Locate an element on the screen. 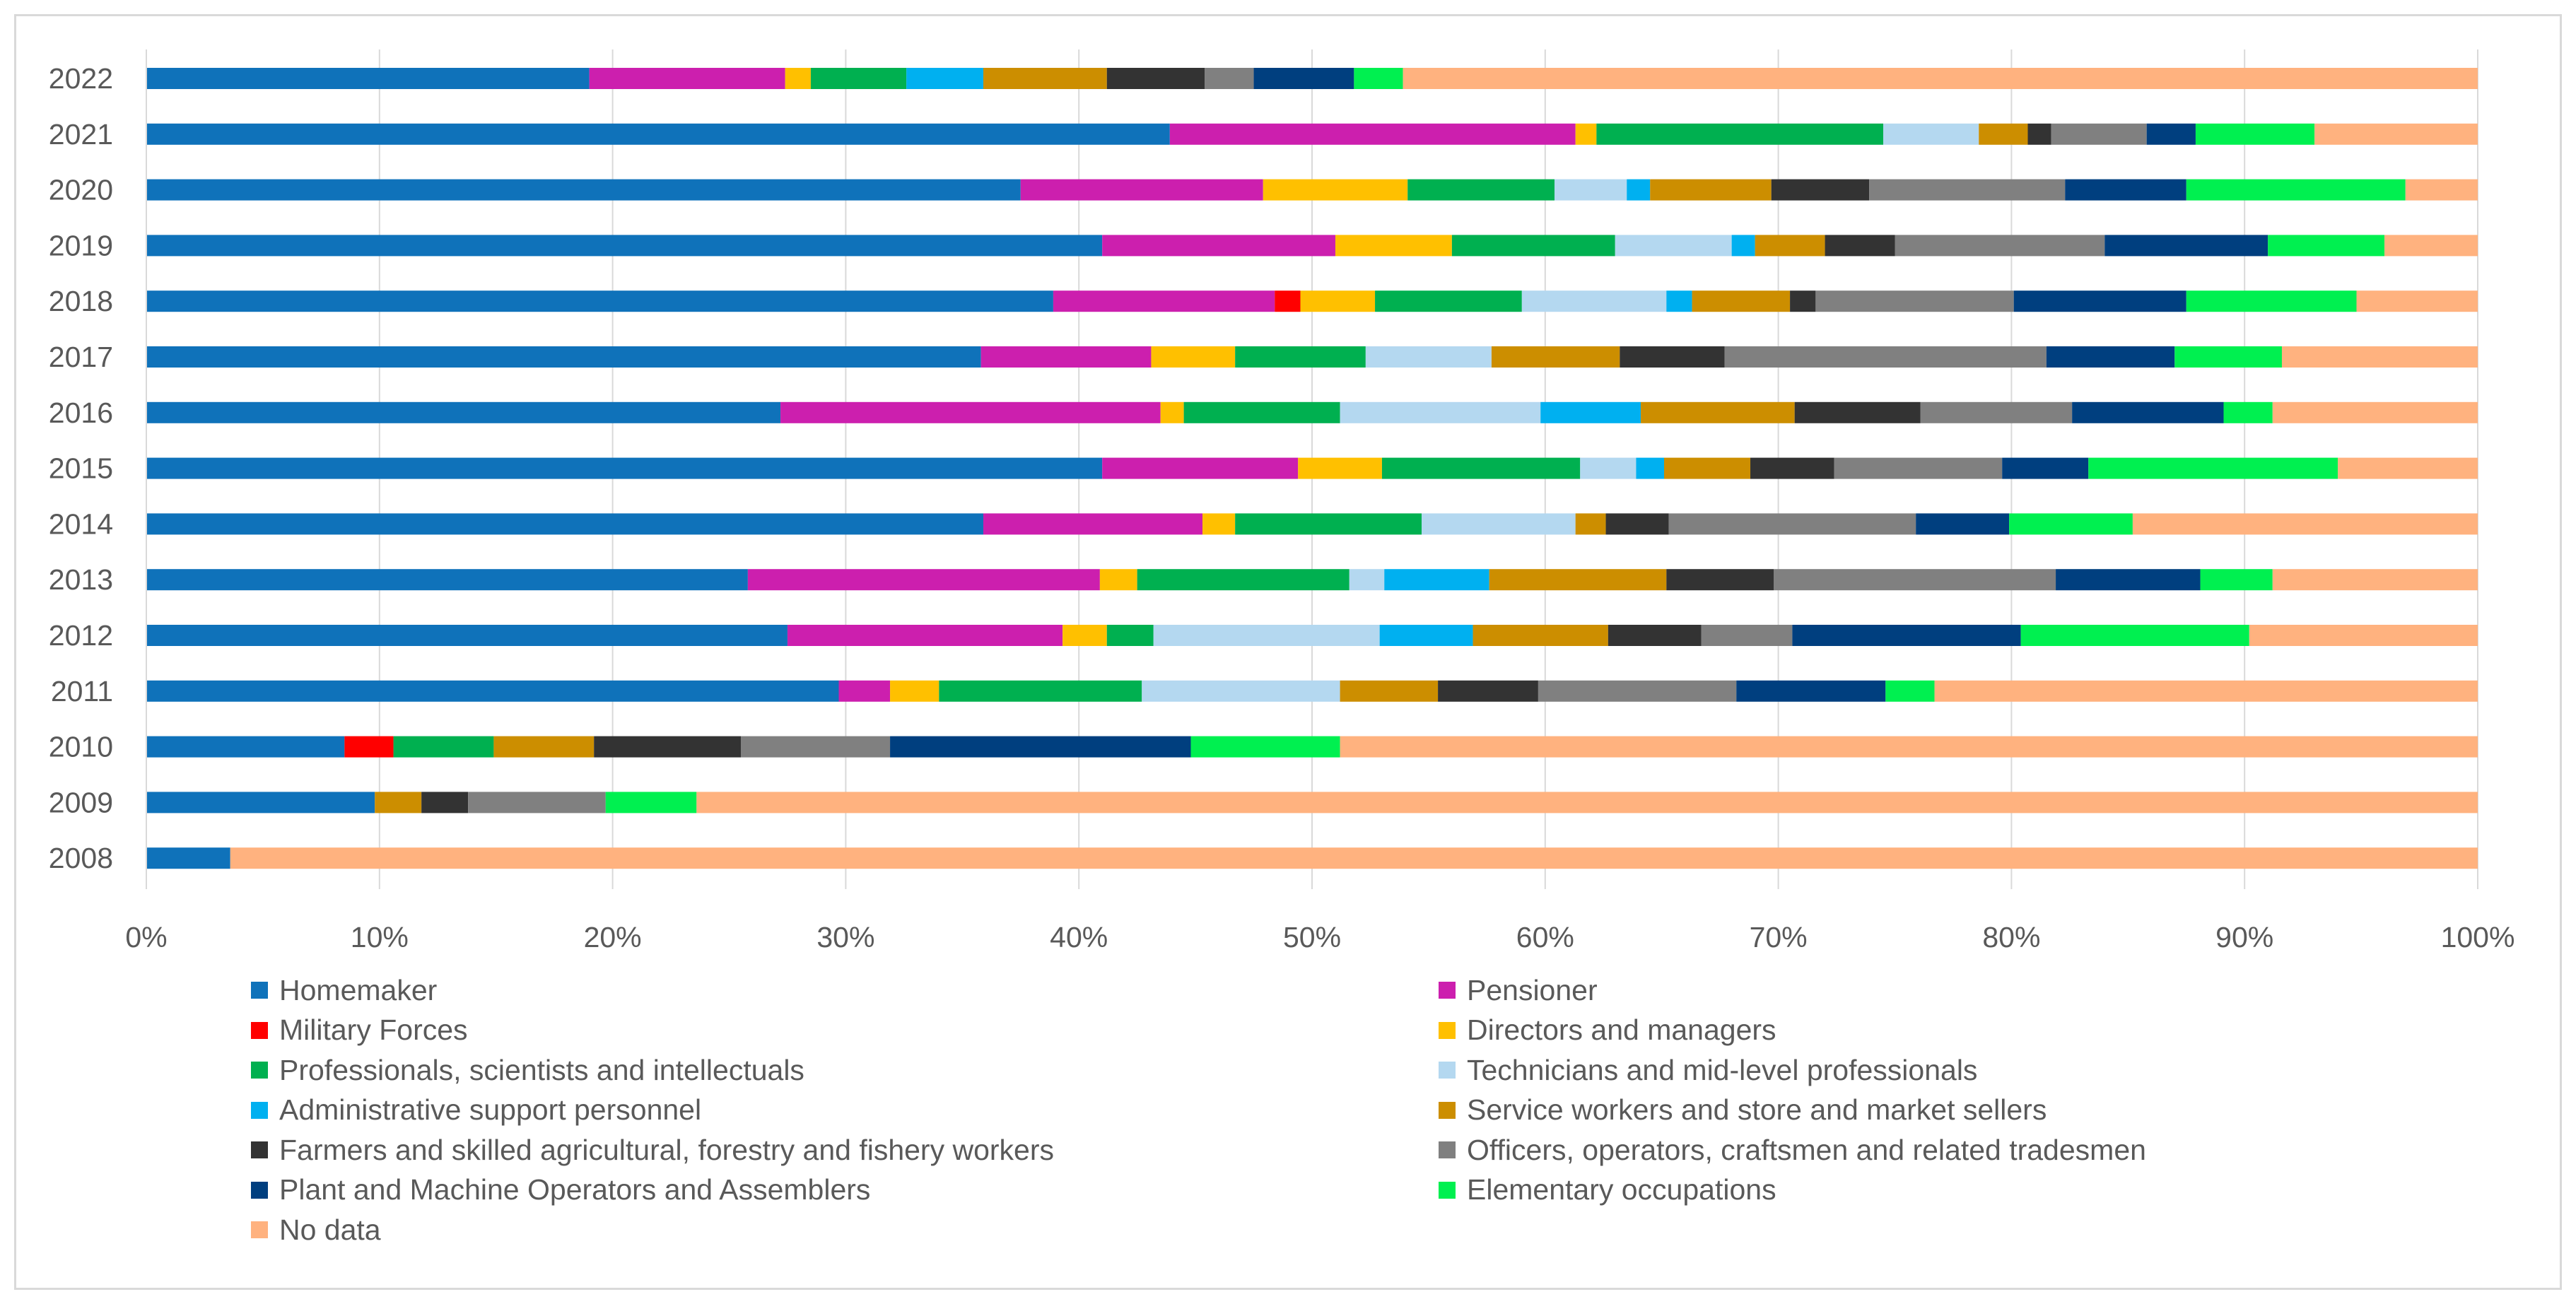 The height and width of the screenshot is (1304, 2576). y-tick-label: 2009 is located at coordinates (81, 802).